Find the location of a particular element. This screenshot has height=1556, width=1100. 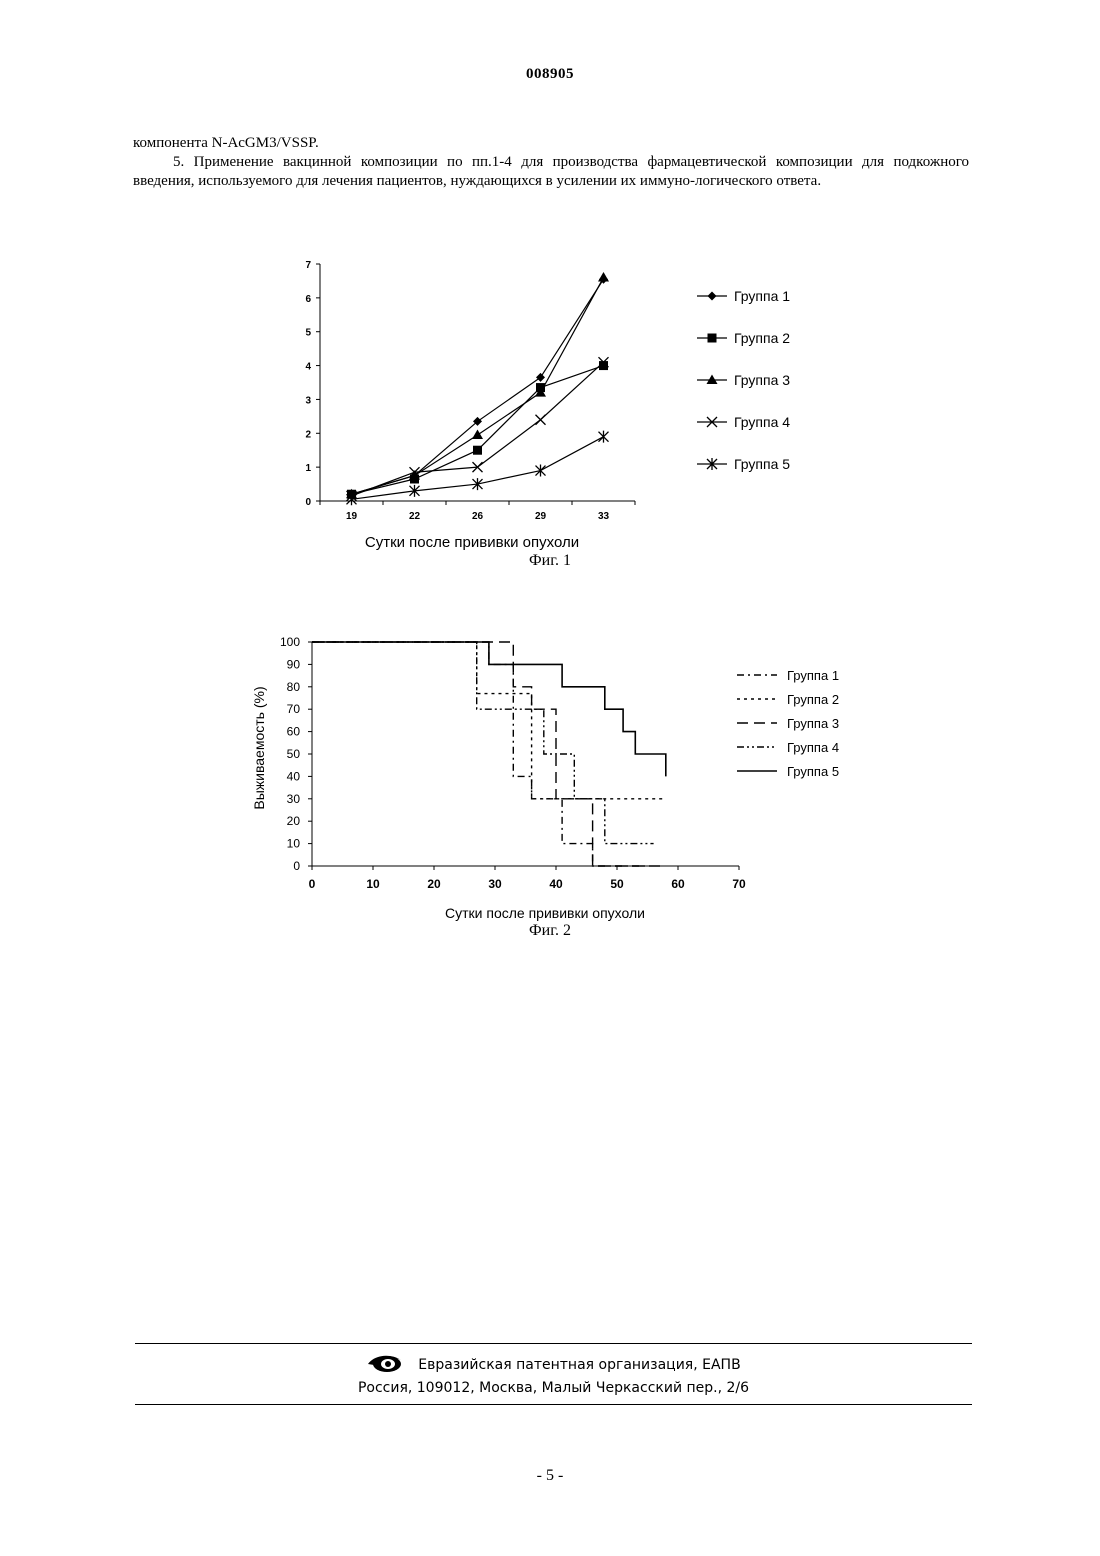

figure-2-y-tick-label: 50 is located at coordinates (294, 754).